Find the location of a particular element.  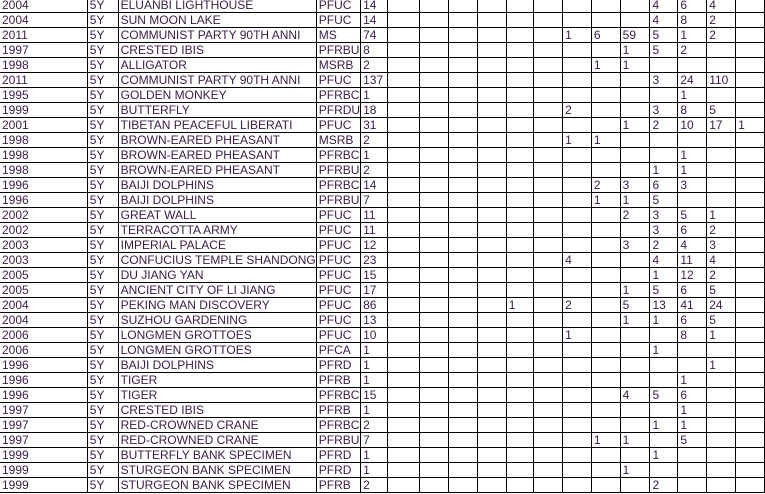

count-cell: 17 is located at coordinates (721, 125).